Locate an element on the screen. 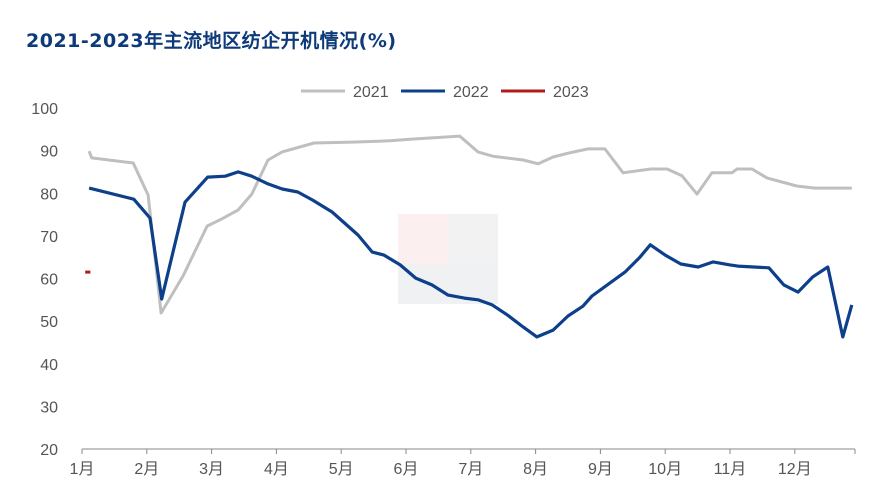 The width and height of the screenshot is (895, 499). y-tick-label: 20 is located at coordinates (49, 450).